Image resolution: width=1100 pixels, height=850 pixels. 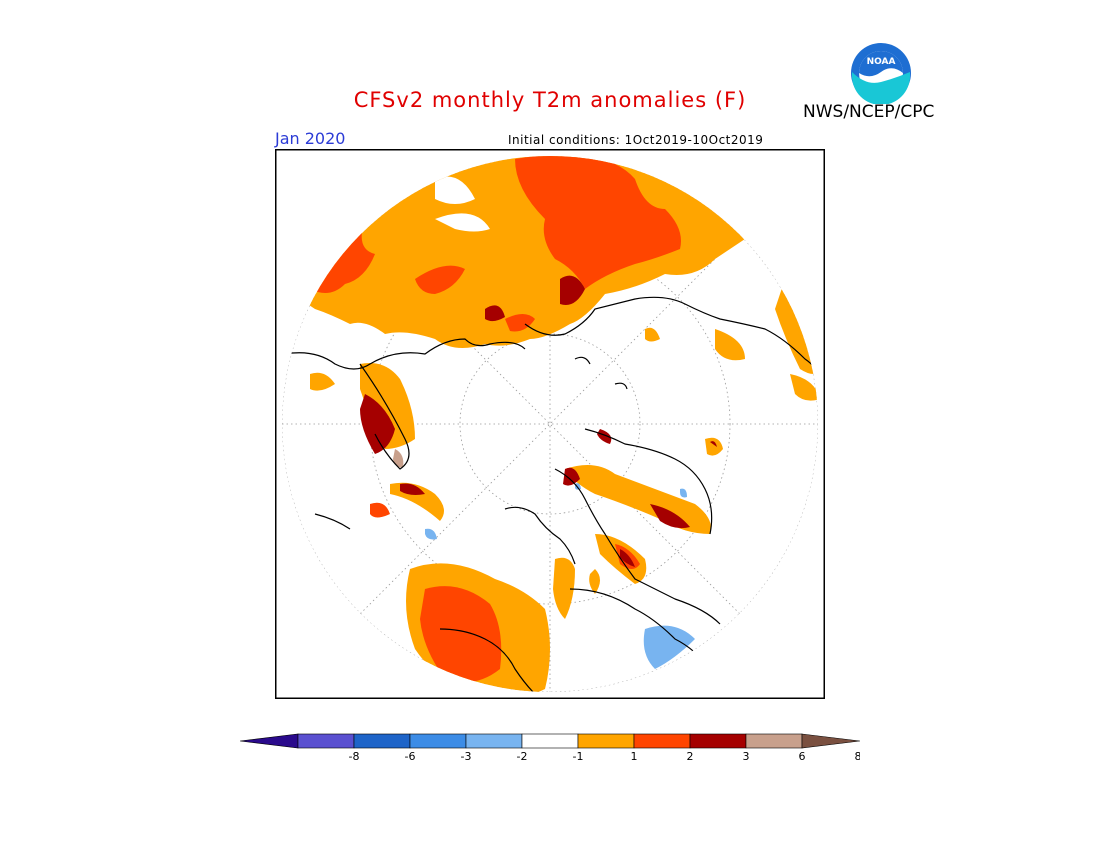 I want to click on scale-tick-label: -6, so click(x=410, y=756).